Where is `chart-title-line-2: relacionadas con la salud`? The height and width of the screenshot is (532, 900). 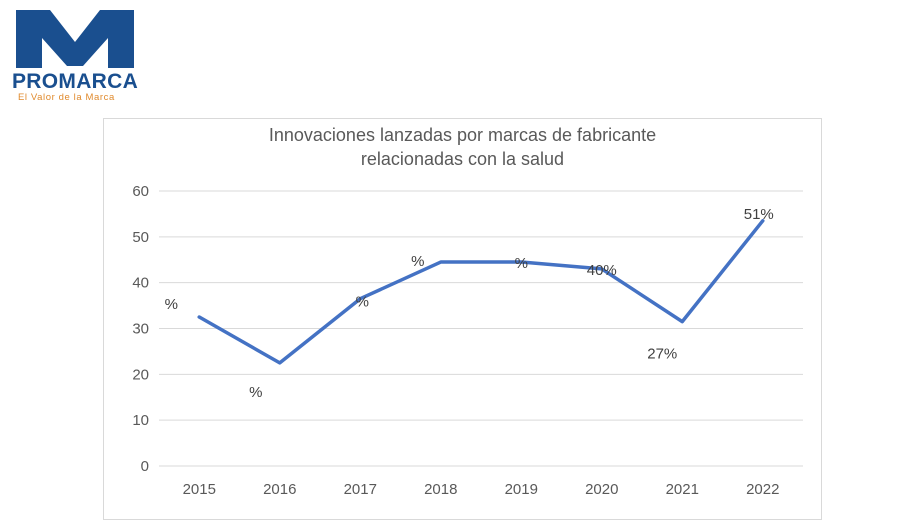
chart-title-line-2: relacionadas con la salud is located at coordinates (462, 159).